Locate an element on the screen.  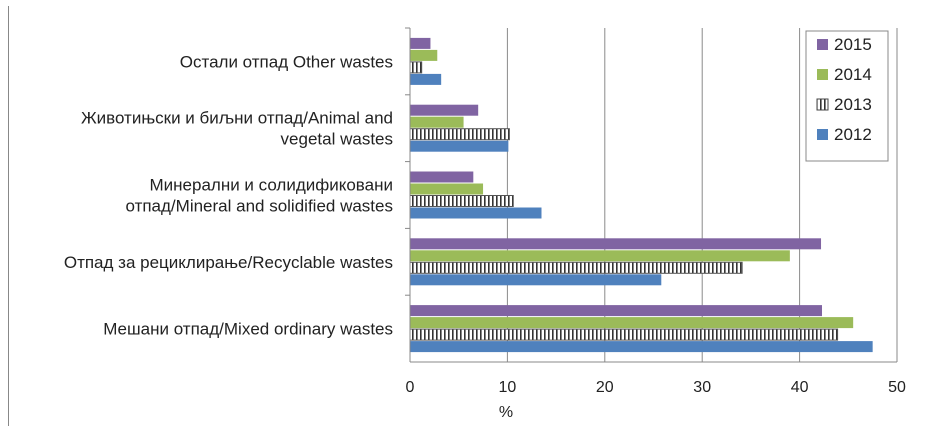
legend-label-2012: 2012 is located at coordinates (853, 134).